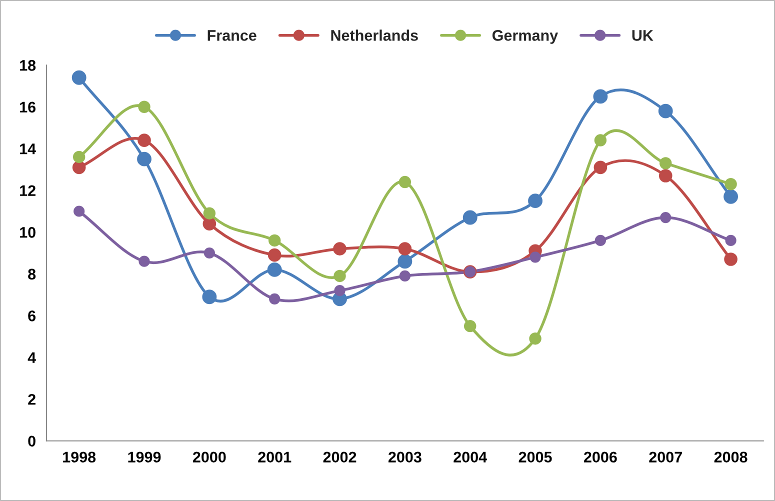  Describe the element at coordinates (32, 441) in the screenshot. I see `y-tick-label: 0` at that location.